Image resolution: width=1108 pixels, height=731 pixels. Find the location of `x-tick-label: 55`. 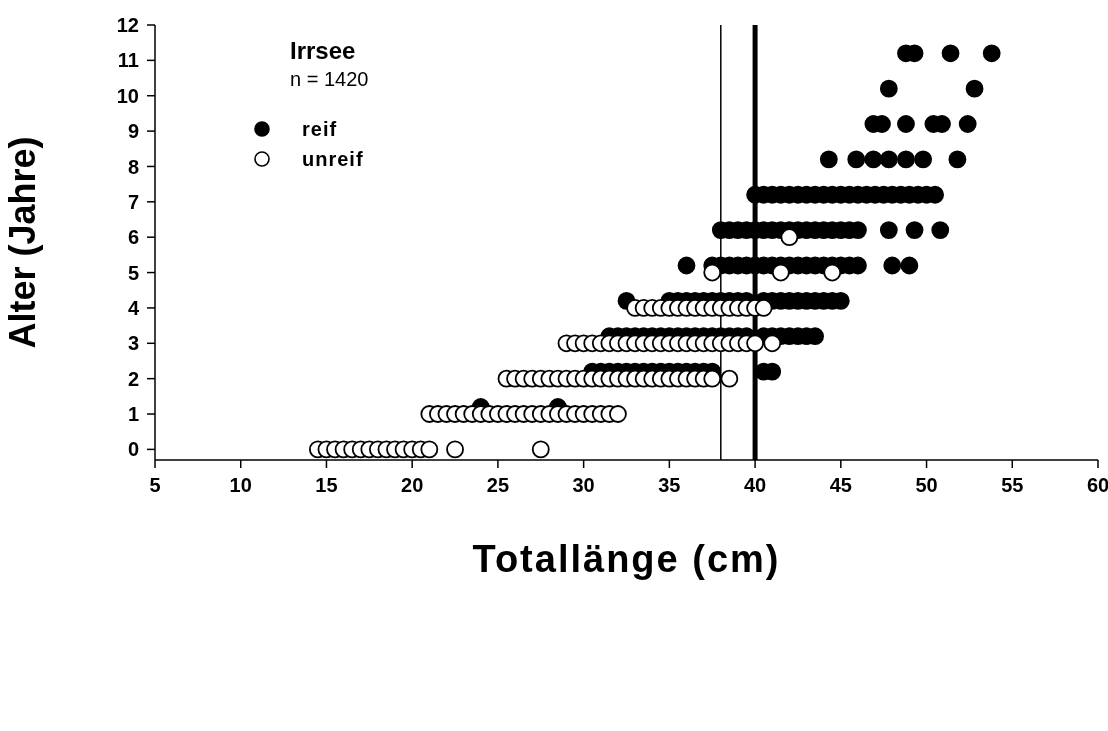

x-tick-label: 55 is located at coordinates (1012, 485).